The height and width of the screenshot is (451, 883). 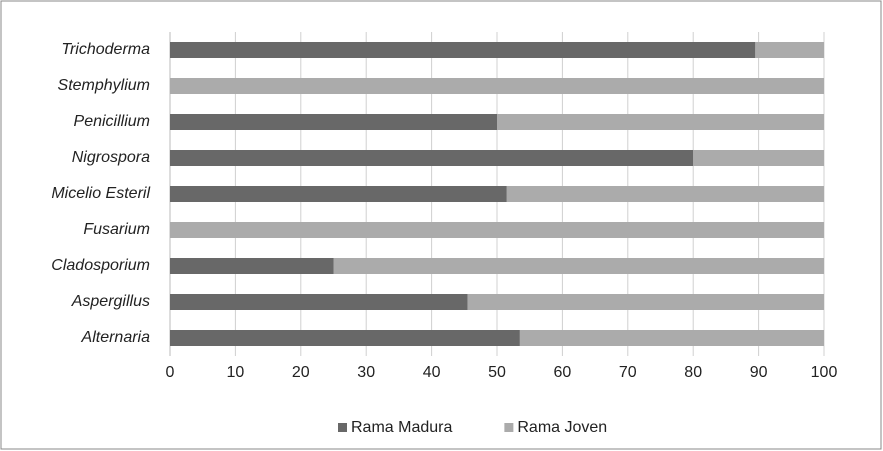 What do you see at coordinates (116, 337) in the screenshot?
I see `y-tick-label: Alternaria` at bounding box center [116, 337].